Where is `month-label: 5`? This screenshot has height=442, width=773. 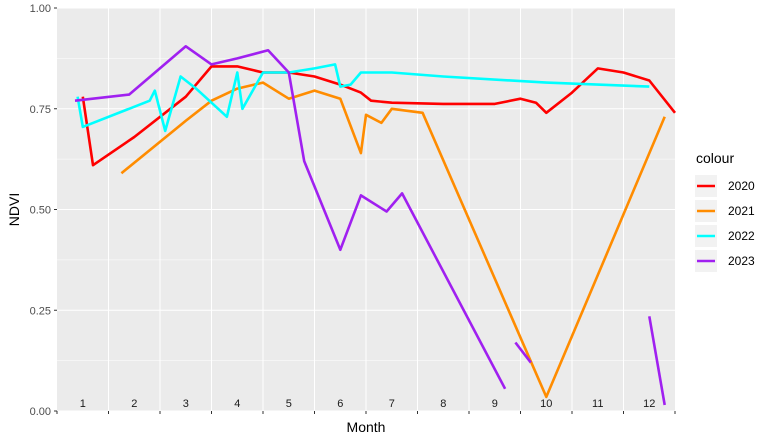
month-label: 5 is located at coordinates (289, 404).